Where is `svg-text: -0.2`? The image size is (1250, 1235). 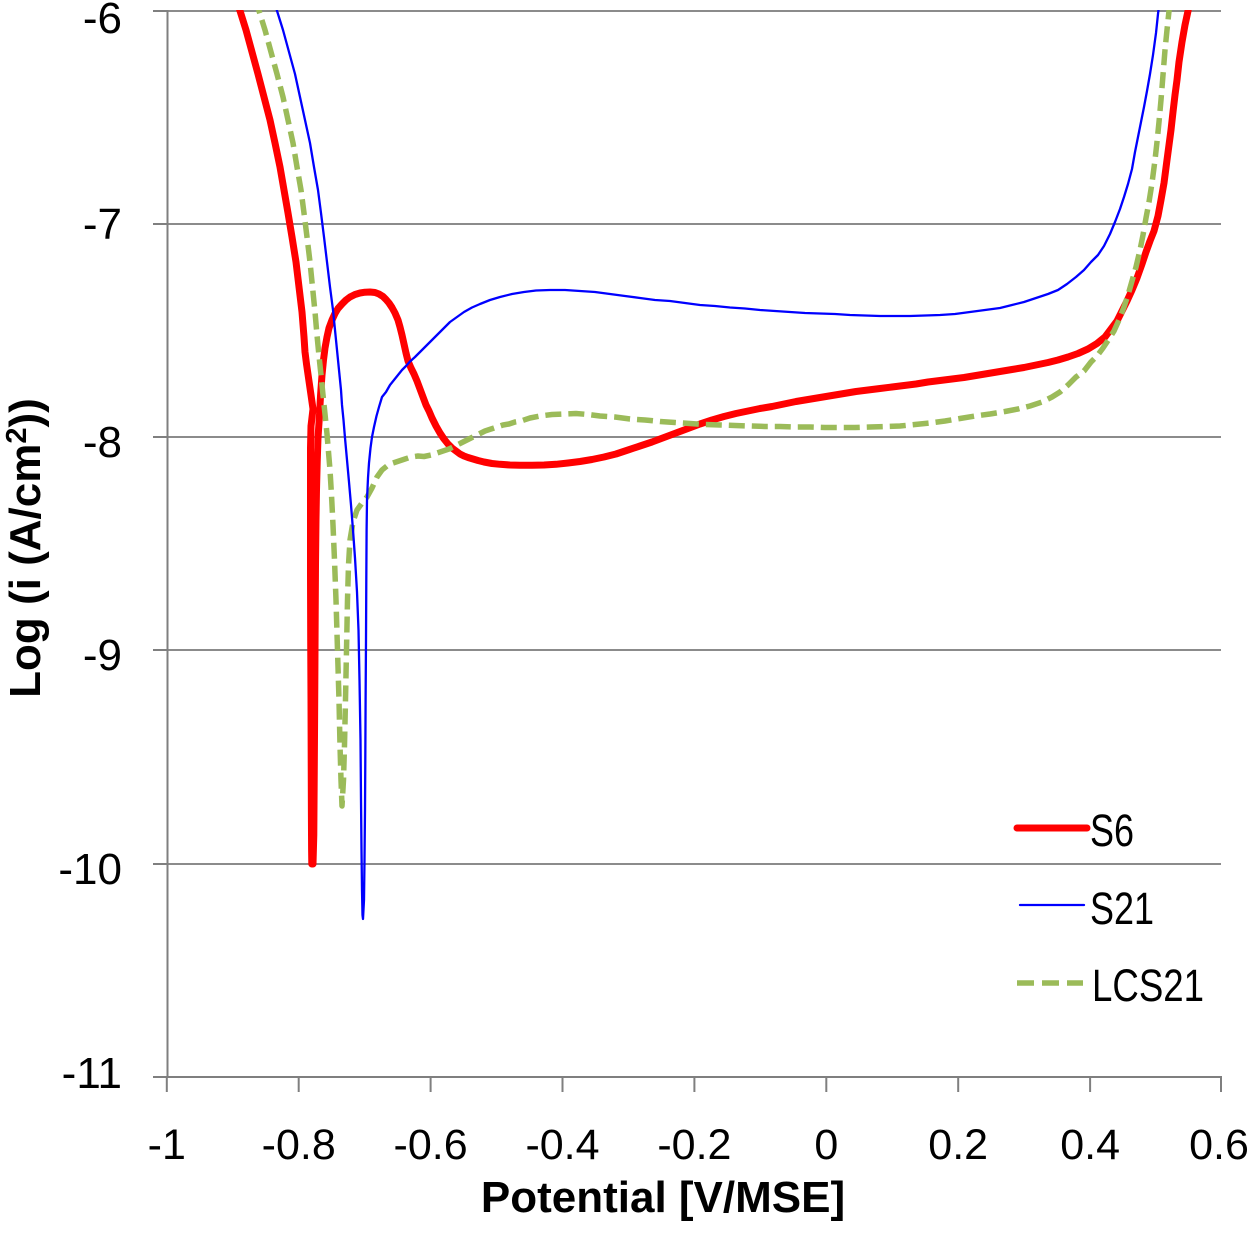
svg-text: -0.2 is located at coordinates (694, 1145).